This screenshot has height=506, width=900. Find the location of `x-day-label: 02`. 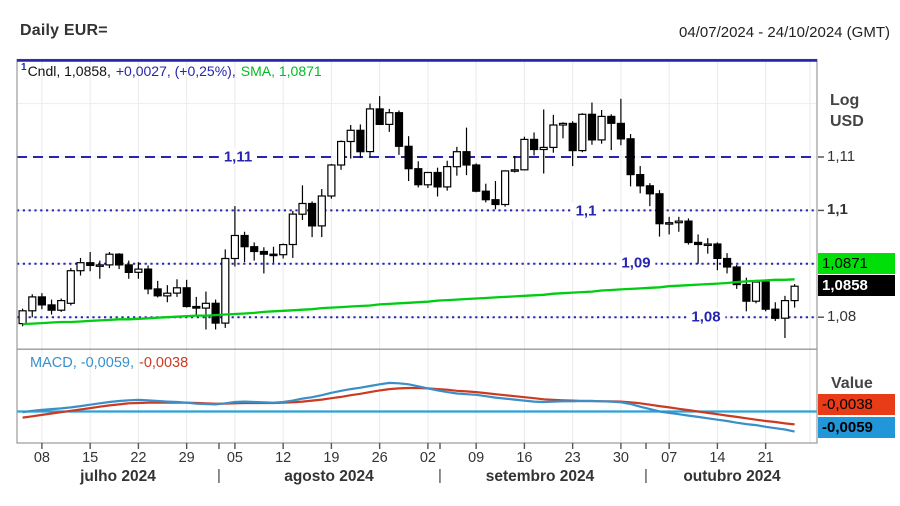

x-day-label: 02 is located at coordinates (427, 458).